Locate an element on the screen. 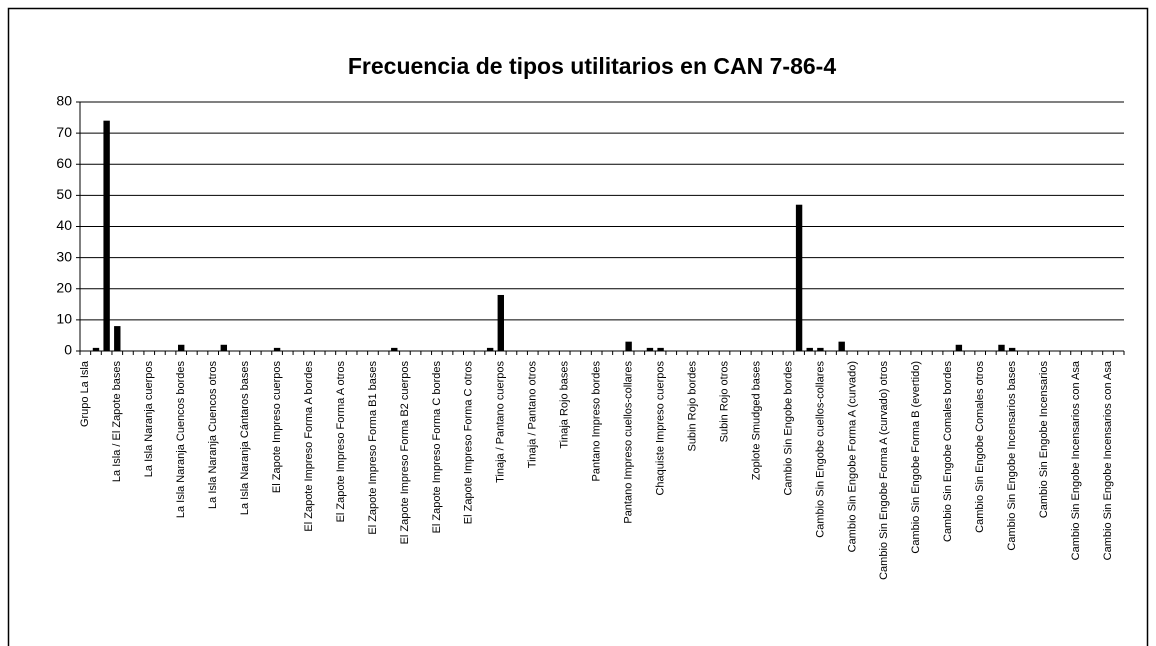  x-tick-label: El Zapote Impreso Forma B1 bases is located at coordinates (373, 448).